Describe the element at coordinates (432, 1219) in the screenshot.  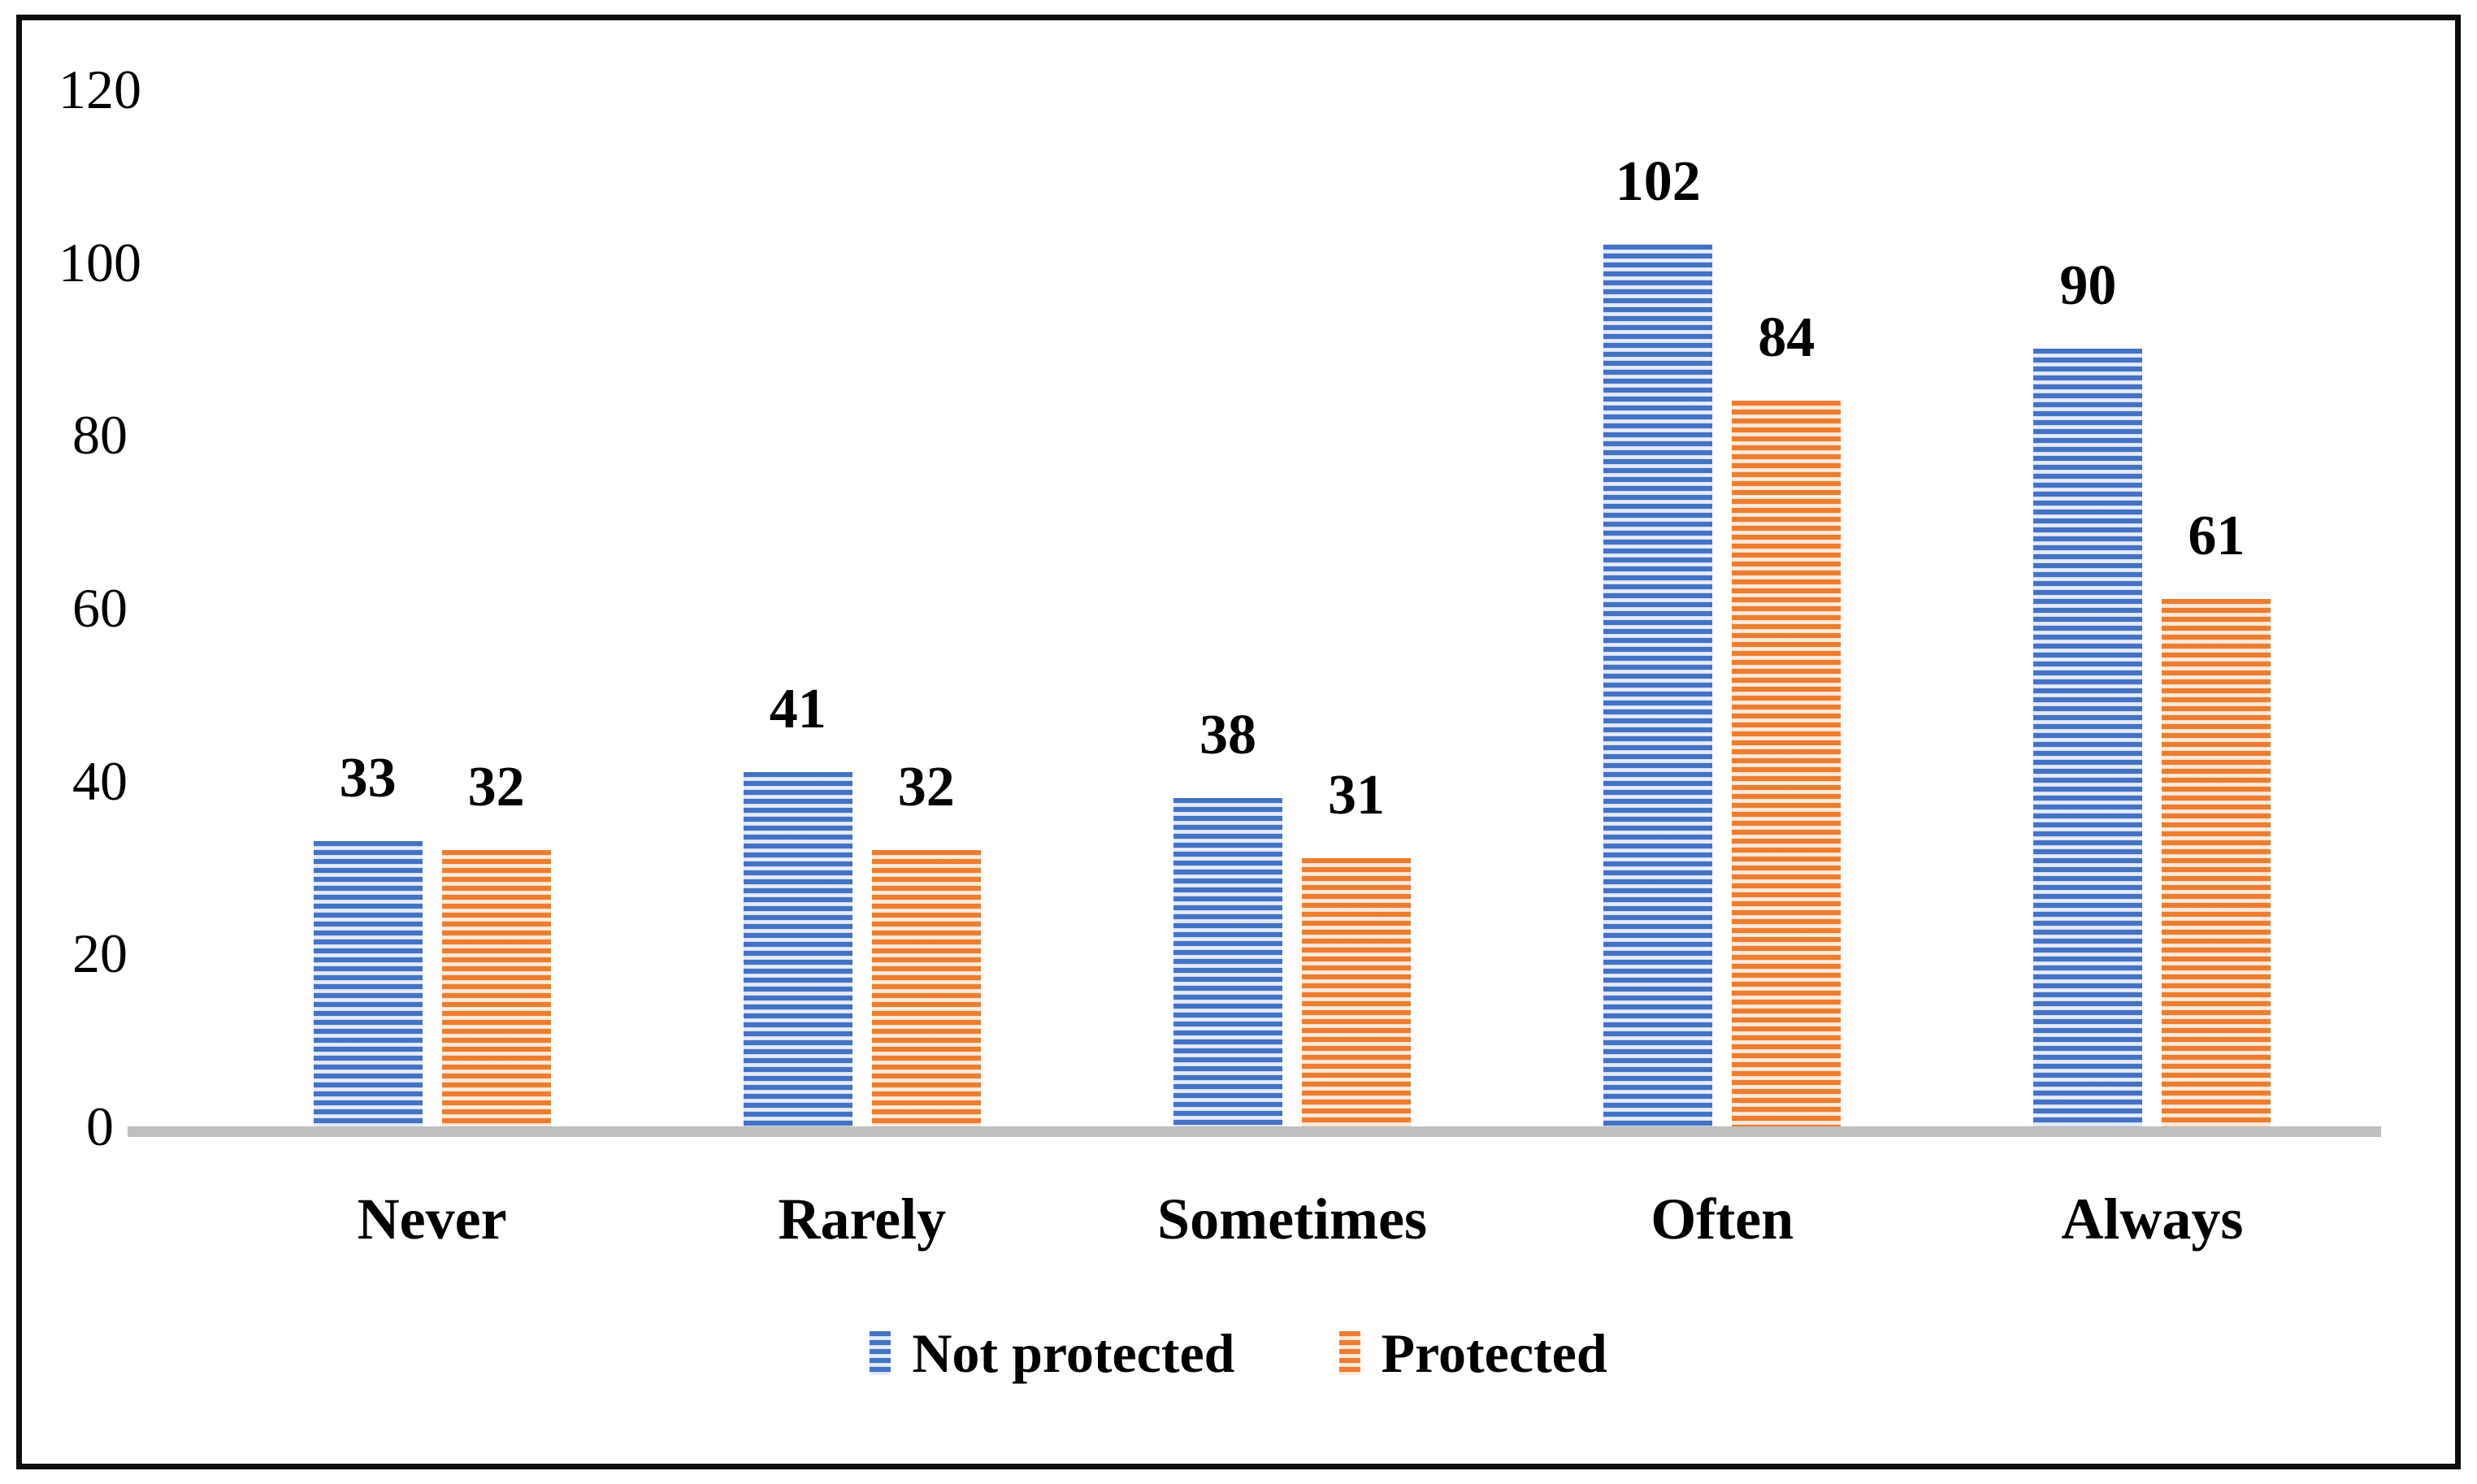
I see `x-axis-label-never: Never` at that location.